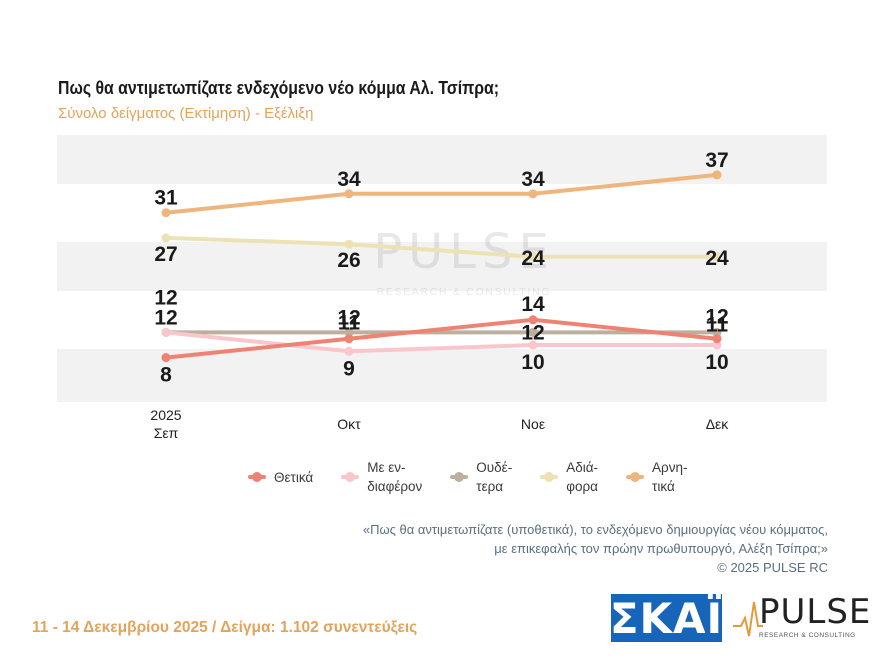  What do you see at coordinates (533, 424) in the screenshot?
I see `x-tick-label: Νοε` at bounding box center [533, 424].